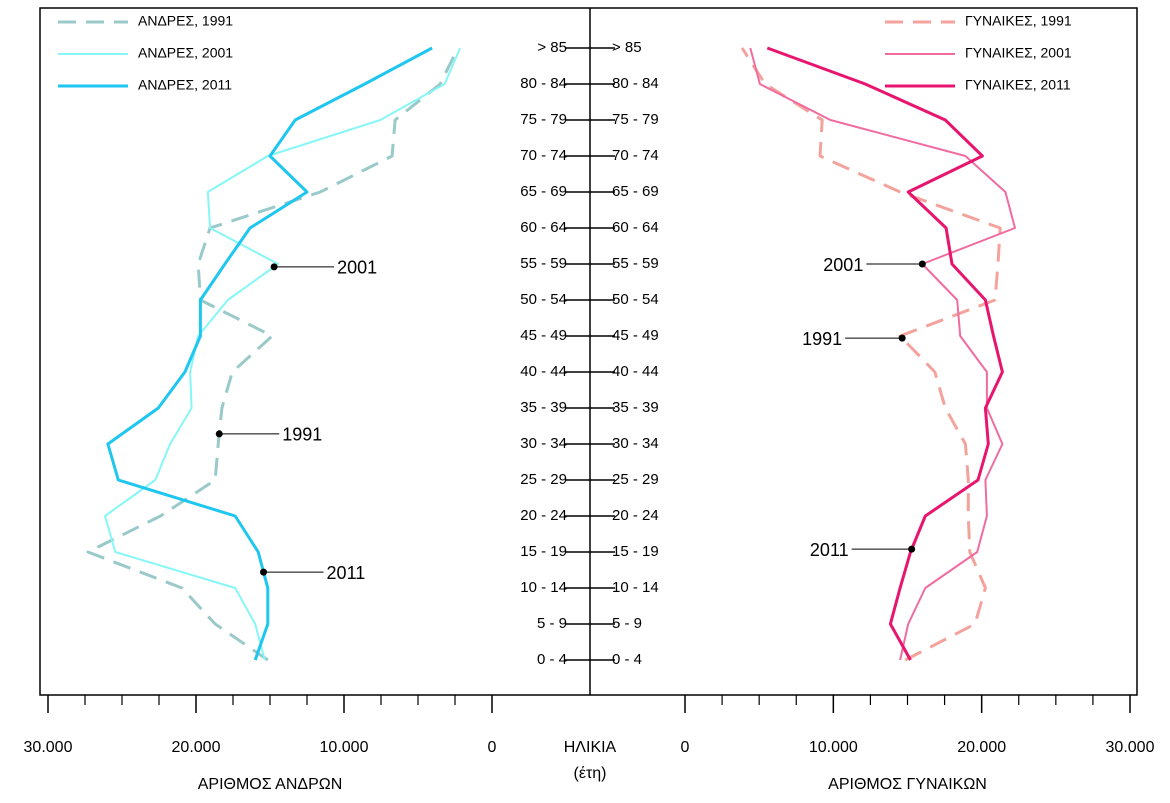  What do you see at coordinates (185, 21) in the screenshot?
I see `legend-label: ΑΝΔΡΕΣ, 1991` at bounding box center [185, 21].